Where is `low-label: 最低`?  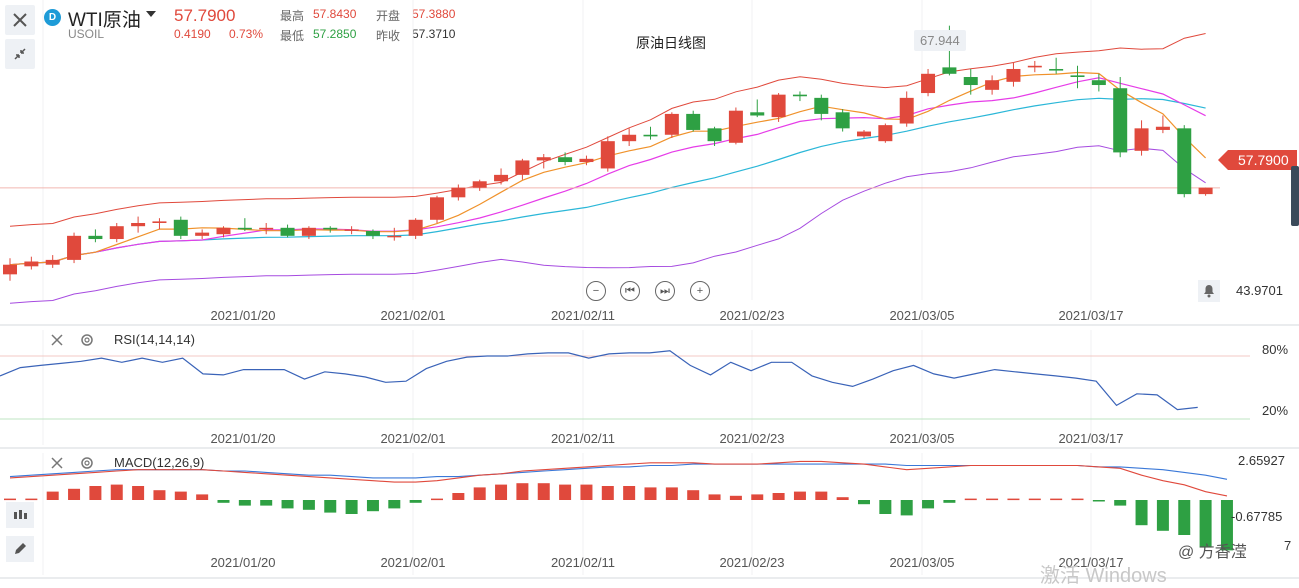 low-label: 最低 is located at coordinates (292, 36).